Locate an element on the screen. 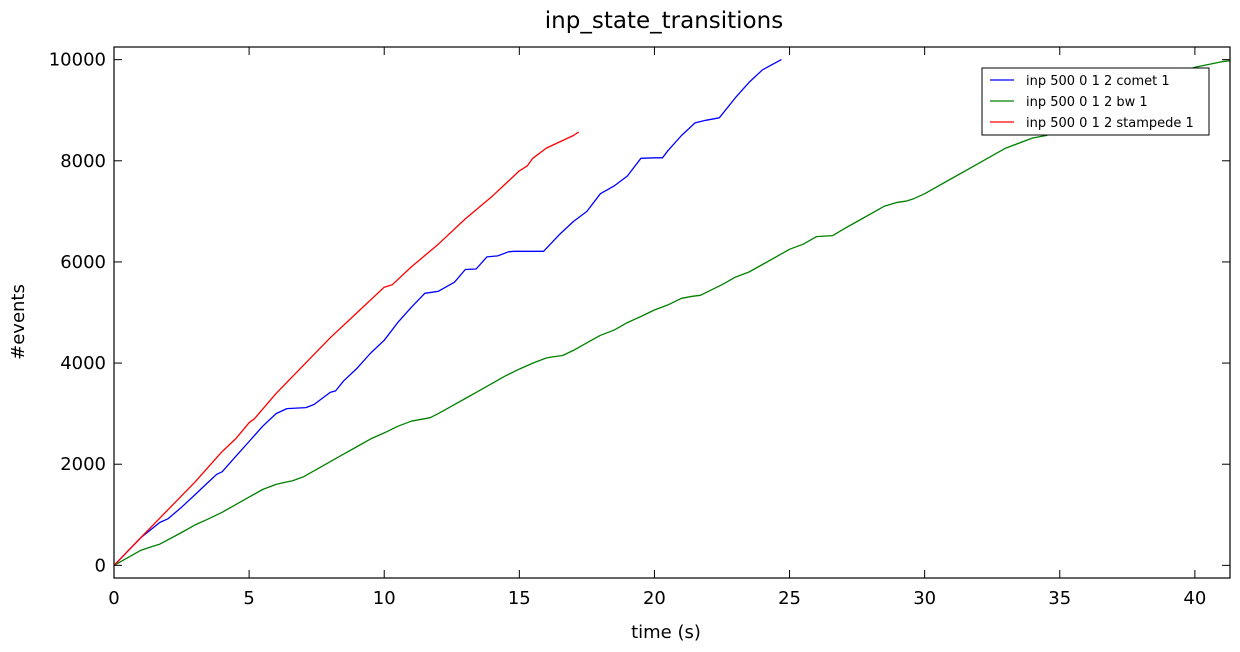 The width and height of the screenshot is (1240, 652). x-tick-label: 30 is located at coordinates (924, 598).